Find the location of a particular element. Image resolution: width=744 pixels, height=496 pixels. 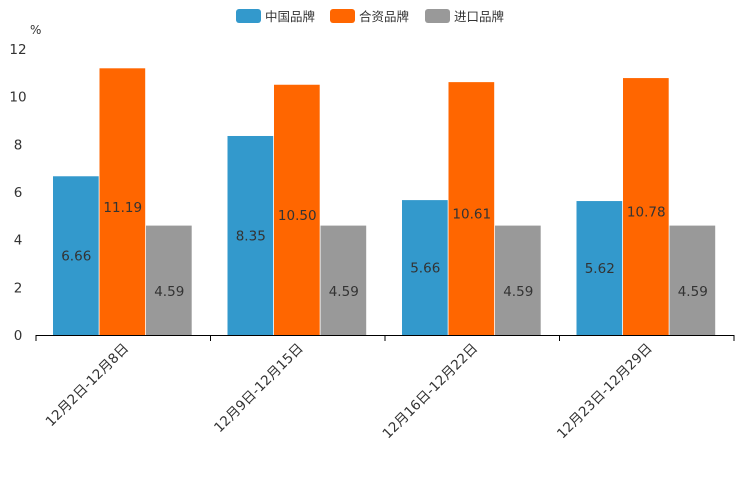

y-tick-label: 2 is located at coordinates (18, 288).